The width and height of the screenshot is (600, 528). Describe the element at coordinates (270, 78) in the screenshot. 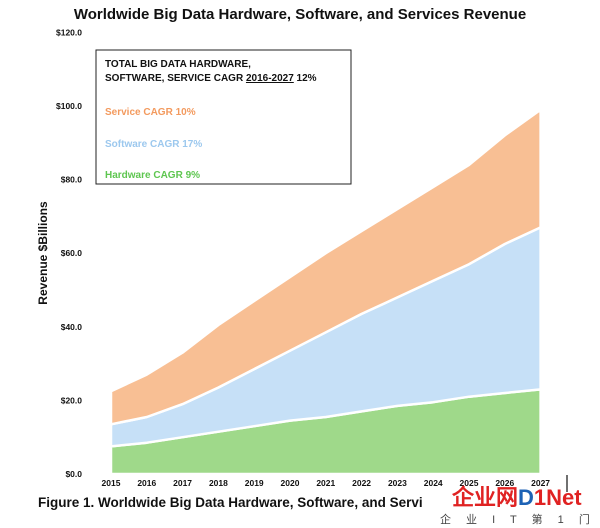

I see `legend-title-line2-range: 2016-2027` at that location.